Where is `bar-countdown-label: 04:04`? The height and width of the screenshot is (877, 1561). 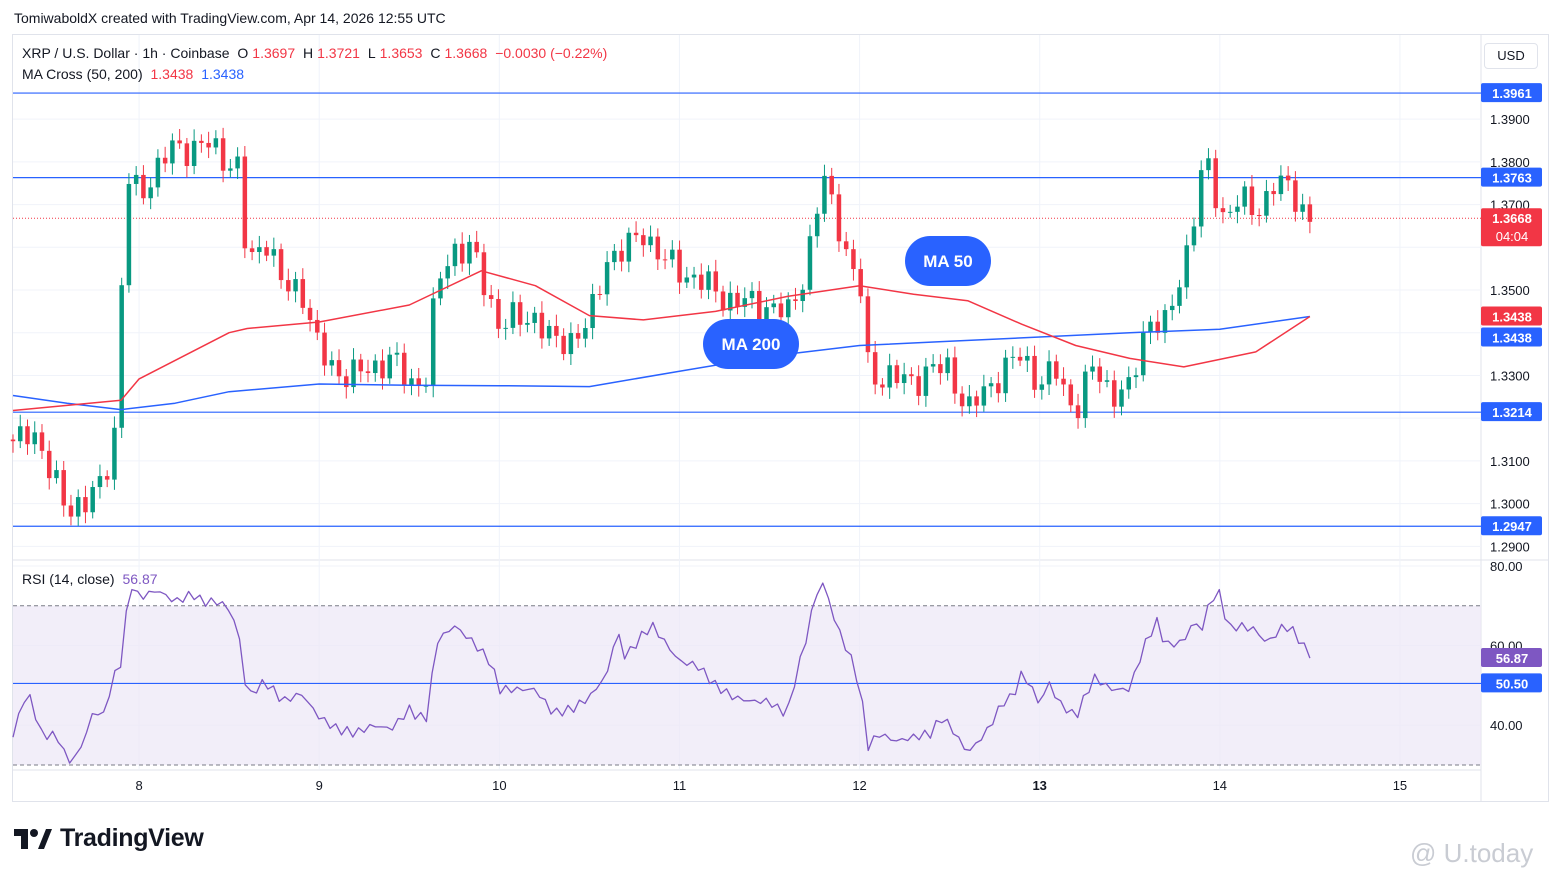
bar-countdown-label: 04:04 is located at coordinates (1512, 236).